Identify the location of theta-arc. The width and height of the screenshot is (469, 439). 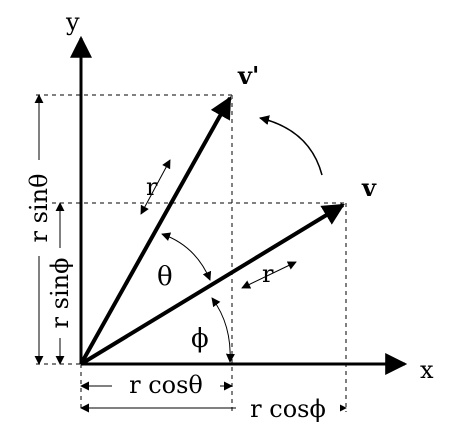
(186, 256).